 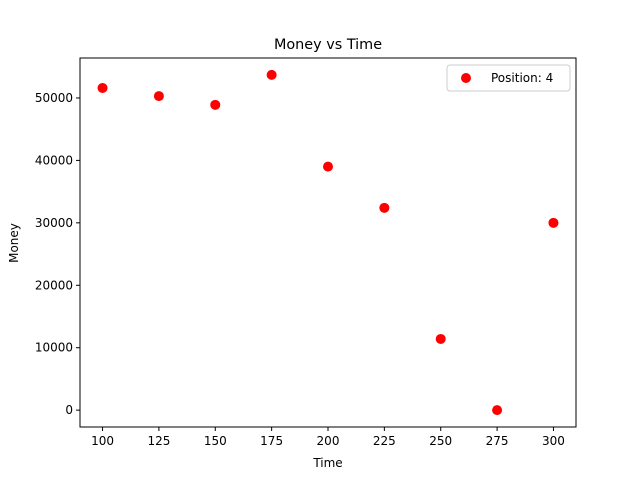 I want to click on x-tick-label: 100, so click(x=102, y=441).